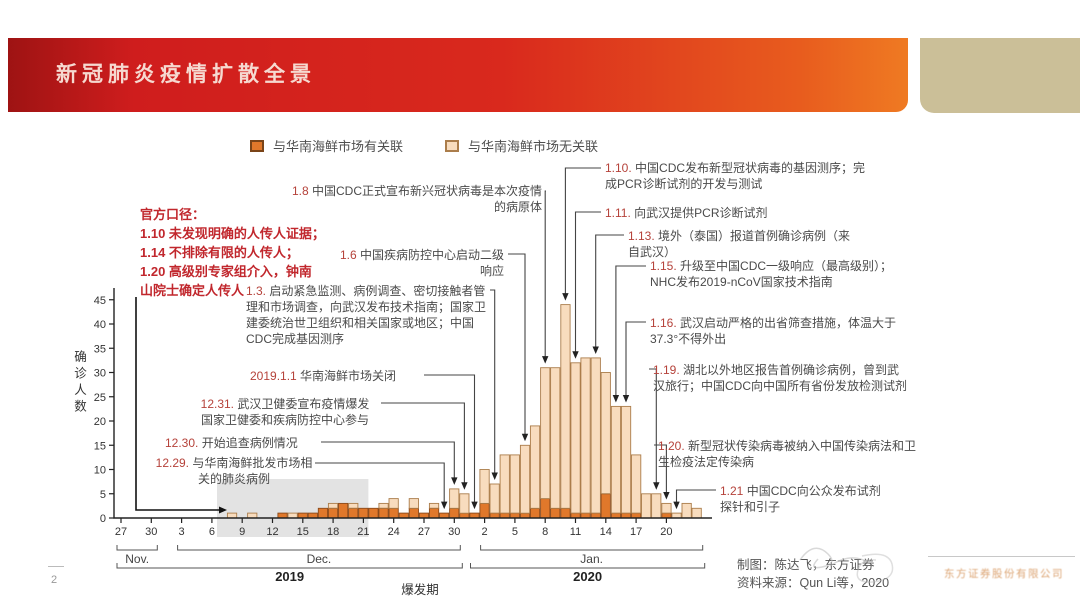 The image size is (1080, 608). I want to click on legend-item-unlinked: 与华南海鲜市场无关联, so click(521, 145).